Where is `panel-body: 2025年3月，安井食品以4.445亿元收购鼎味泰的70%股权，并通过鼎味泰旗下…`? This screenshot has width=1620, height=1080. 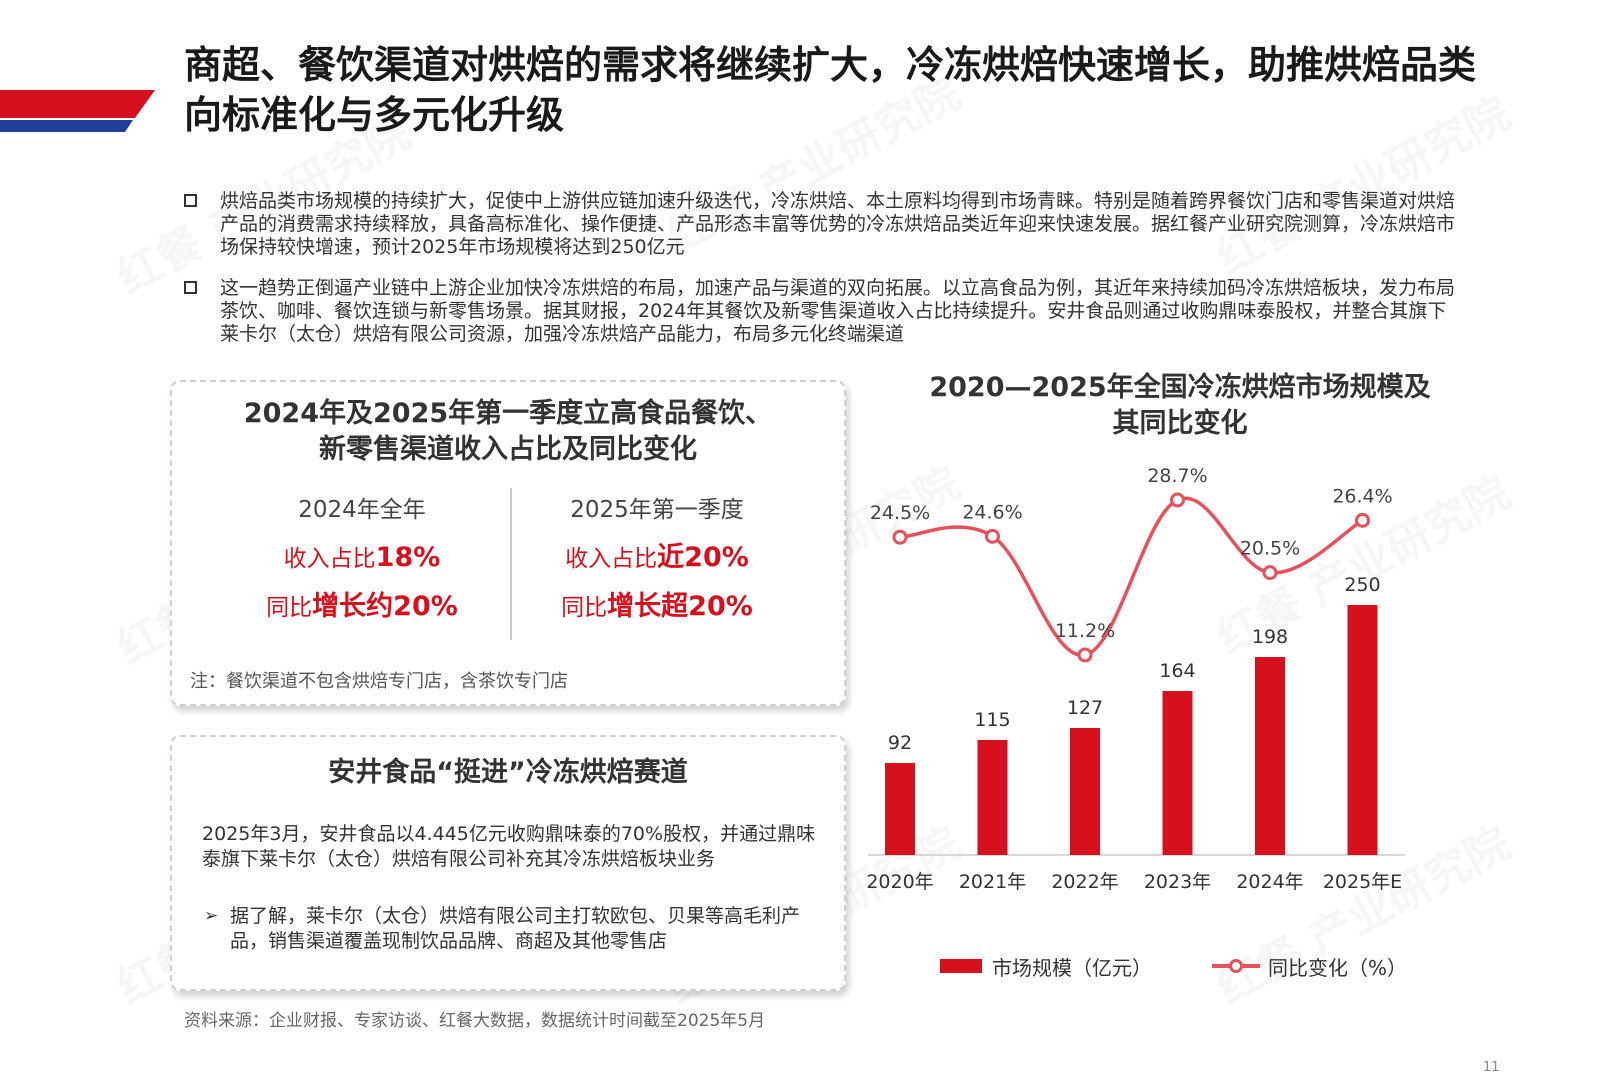
panel-body: 2025年3月，安井食品以4.445亿元收购鼎味泰的70%股权，并通过鼎味泰旗下… is located at coordinates (509, 846).